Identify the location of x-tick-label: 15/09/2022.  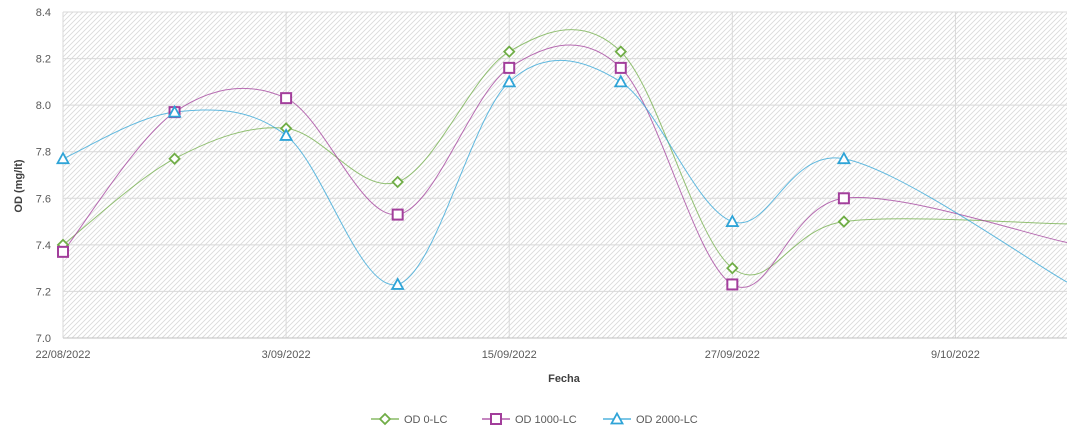
(509, 355).